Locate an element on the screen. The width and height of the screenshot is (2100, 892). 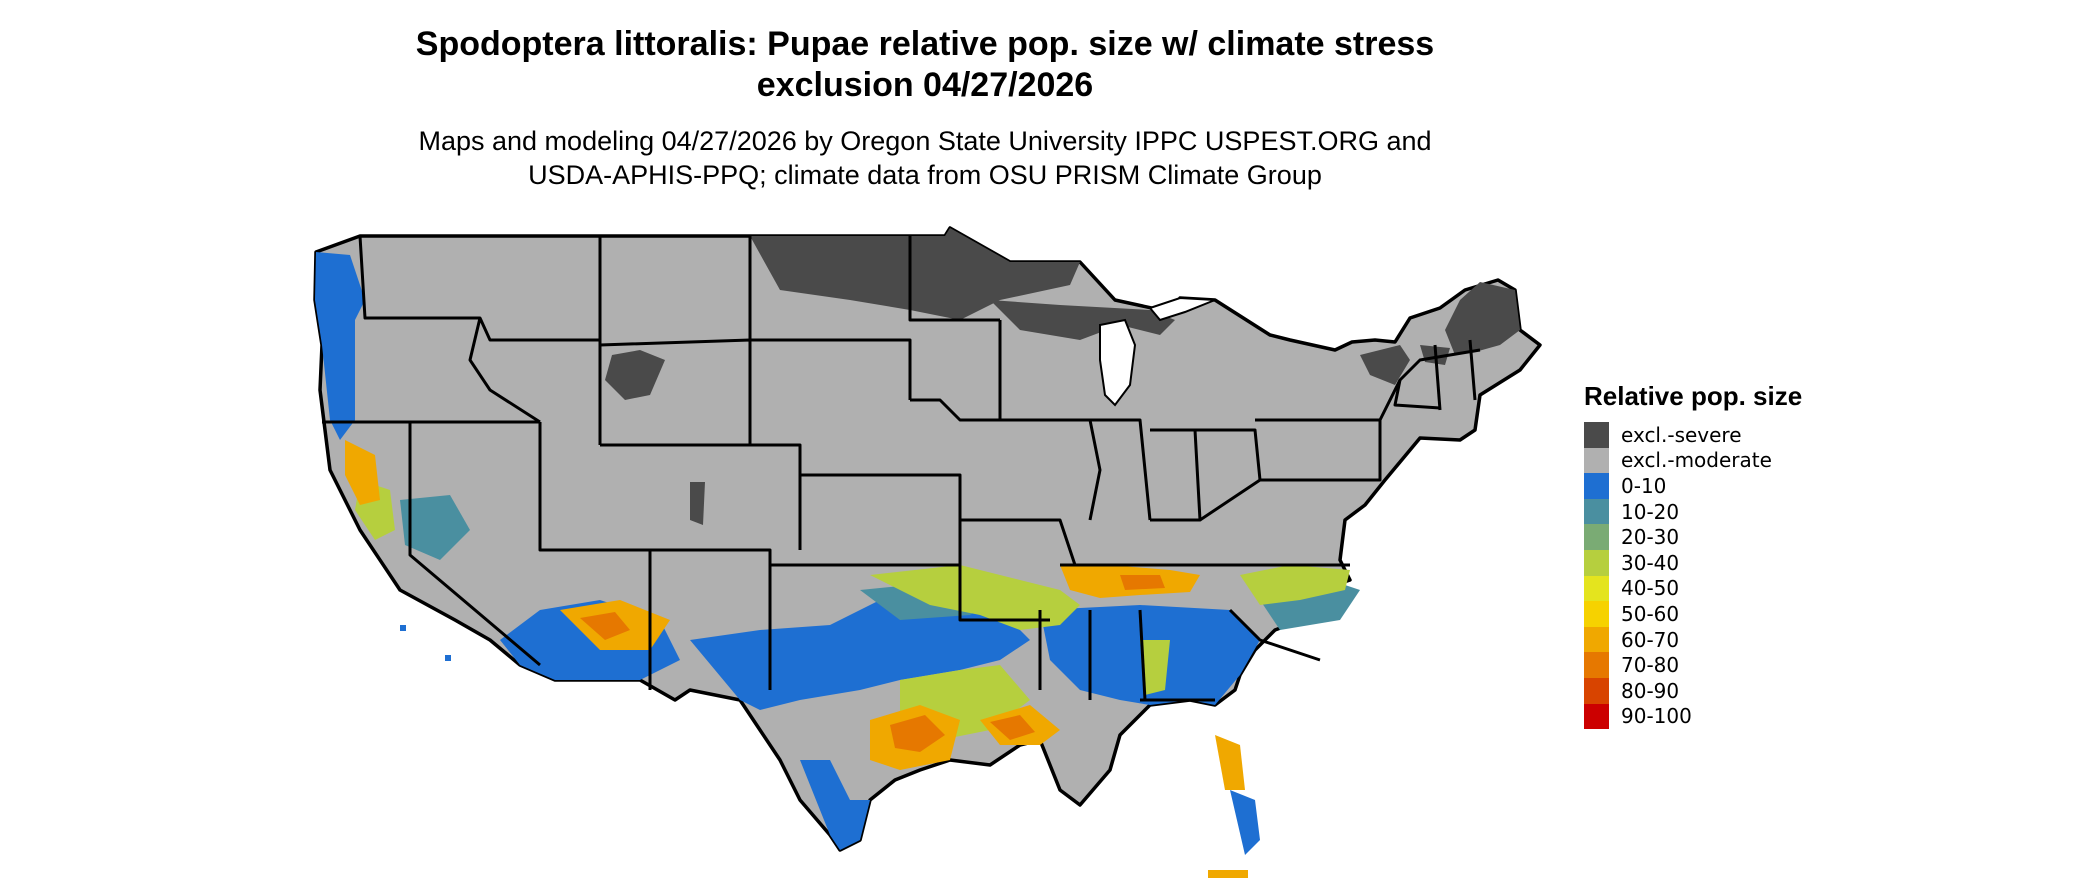
great-lakes is located at coordinates (1157, 351).